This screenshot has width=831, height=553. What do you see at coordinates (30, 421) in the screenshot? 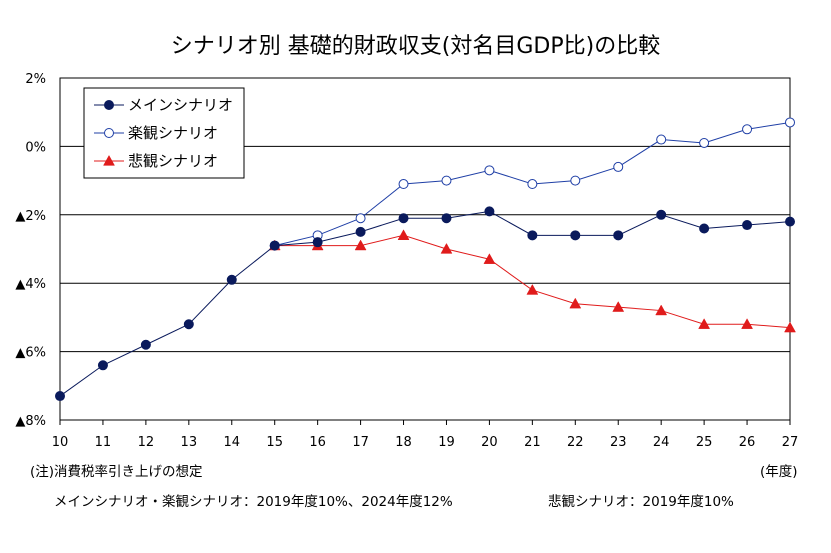
I see `y-tick-label: ▲8%` at bounding box center [30, 421].